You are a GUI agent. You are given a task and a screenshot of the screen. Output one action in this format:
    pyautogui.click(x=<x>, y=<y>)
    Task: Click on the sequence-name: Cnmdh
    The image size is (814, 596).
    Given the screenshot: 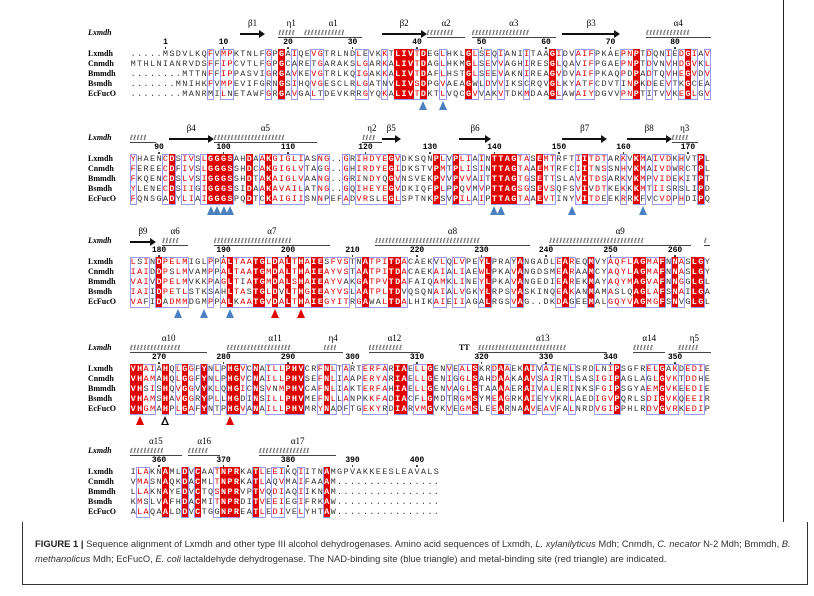 What is the action you would take?
    pyautogui.click(x=101, y=63)
    